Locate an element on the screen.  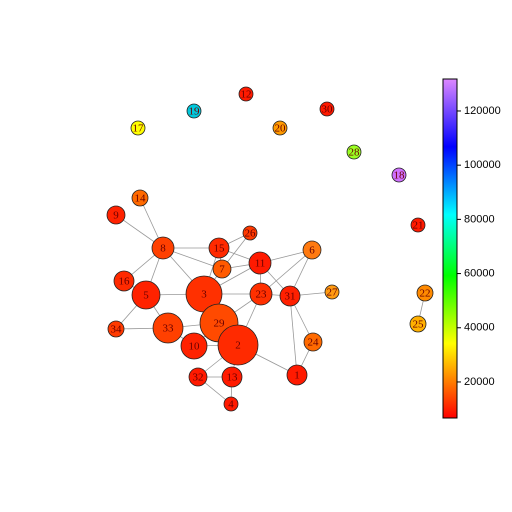
node-label: 1 is located at coordinates (297, 376).